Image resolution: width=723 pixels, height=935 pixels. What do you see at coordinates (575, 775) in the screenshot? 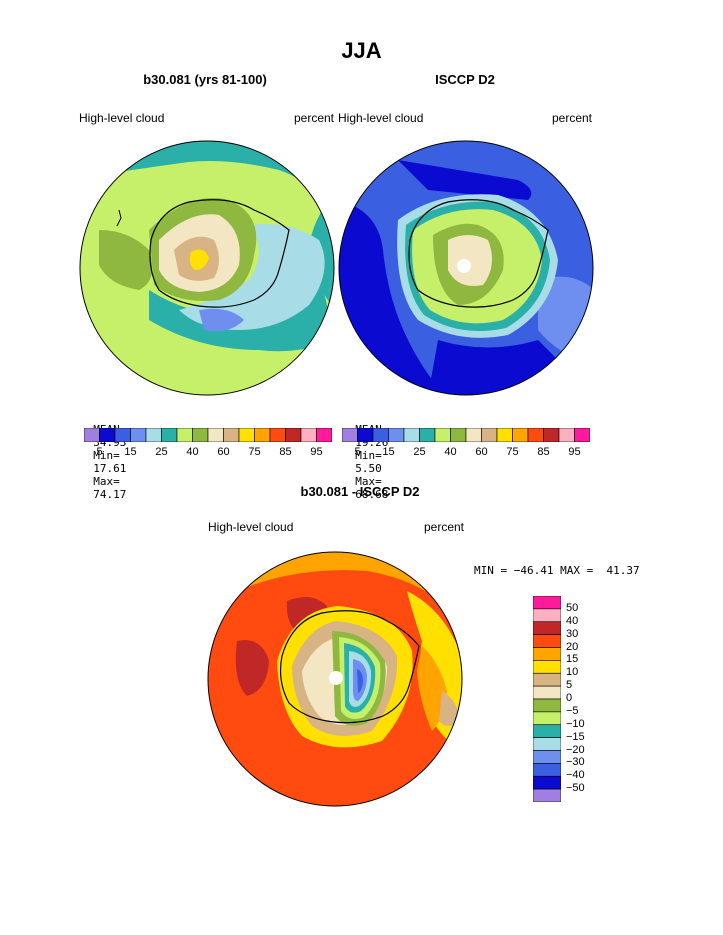
I see `colorbar-tick-label: −40` at bounding box center [575, 775].